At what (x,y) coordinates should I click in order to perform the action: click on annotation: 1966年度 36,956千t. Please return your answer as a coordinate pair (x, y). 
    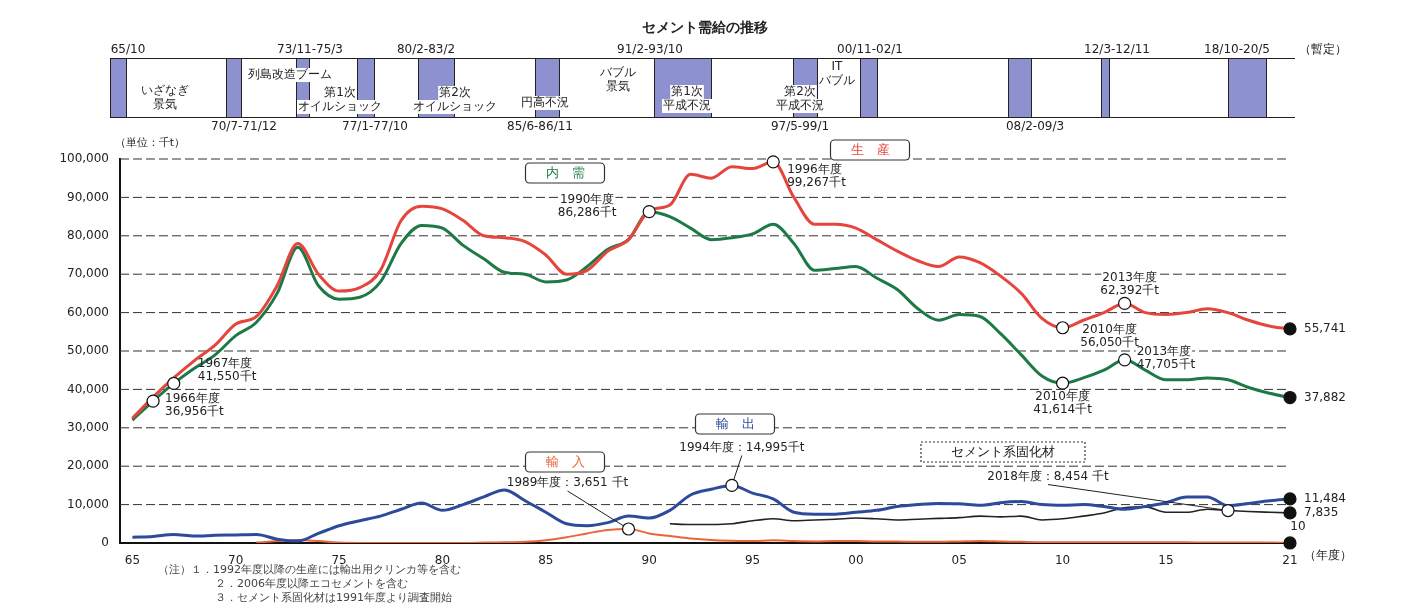
    Looking at the image, I should click on (195, 405).